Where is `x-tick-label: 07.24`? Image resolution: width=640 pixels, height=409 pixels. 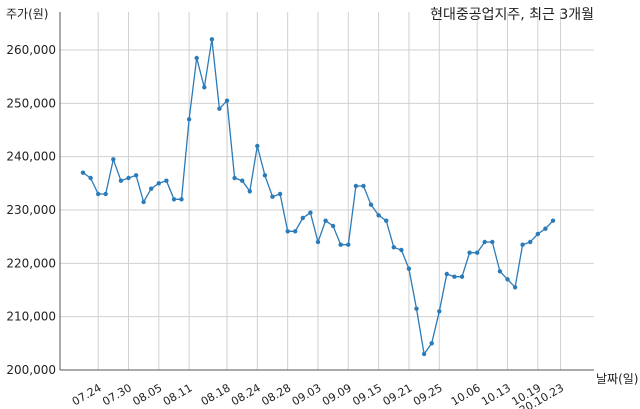 x-tick-label: 07.24 is located at coordinates (87, 394).